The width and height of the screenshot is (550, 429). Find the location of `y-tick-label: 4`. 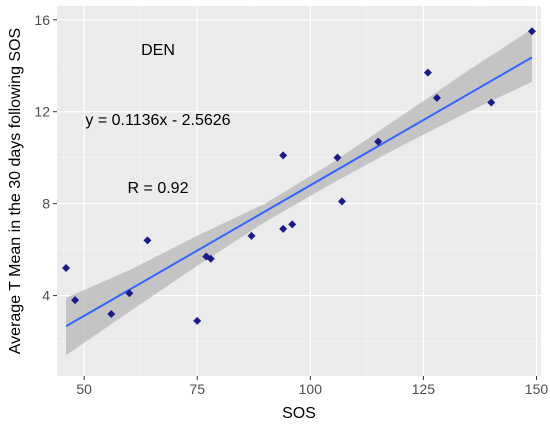

y-tick-label: 4 is located at coordinates (46, 296).